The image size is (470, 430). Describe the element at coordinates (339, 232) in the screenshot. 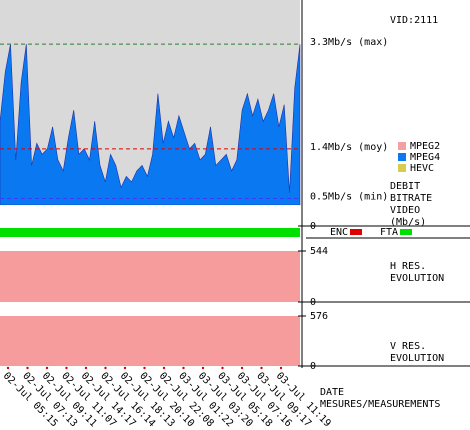

I see `indicator-label: ENC` at that location.